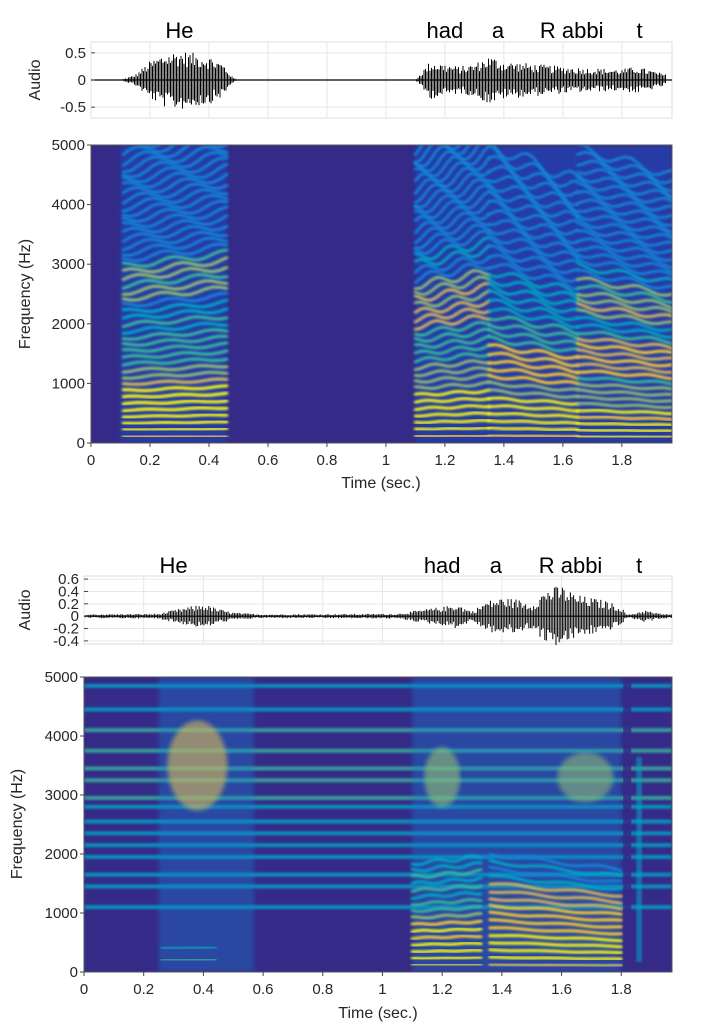 This screenshot has height=1032, width=702. I want to click on spectrogram-bottom-xtick-label-6: 1.2, so click(442, 989).